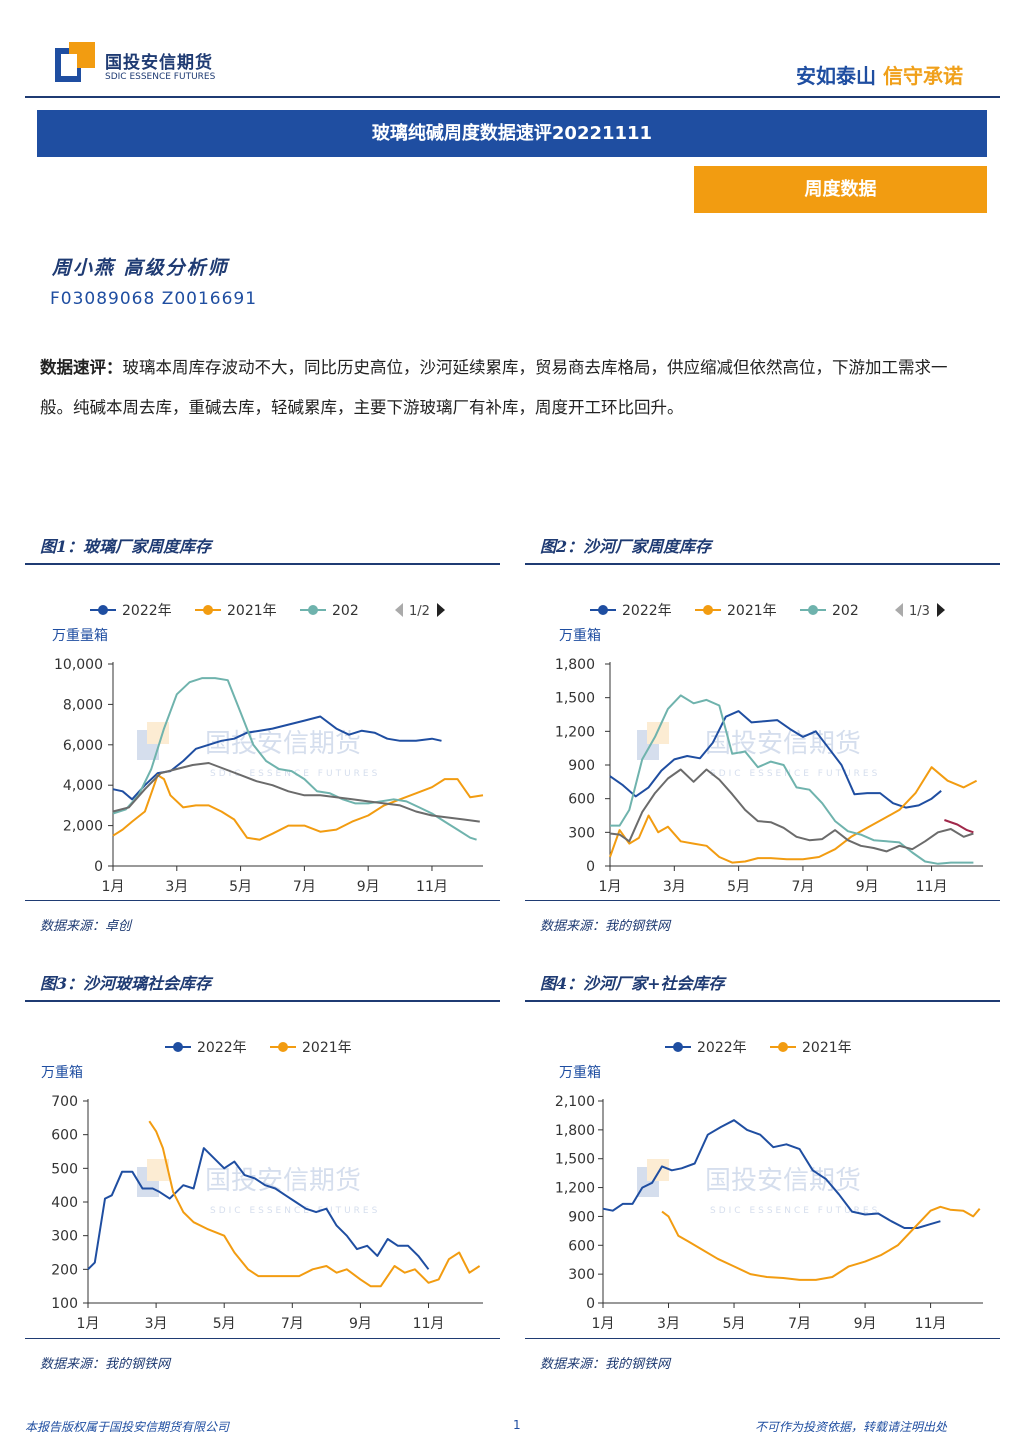 Image resolution: width=1025 pixels, height=1450 pixels. Describe the element at coordinates (64, 1102) in the screenshot. I see `y-tick-label: 700` at that location.